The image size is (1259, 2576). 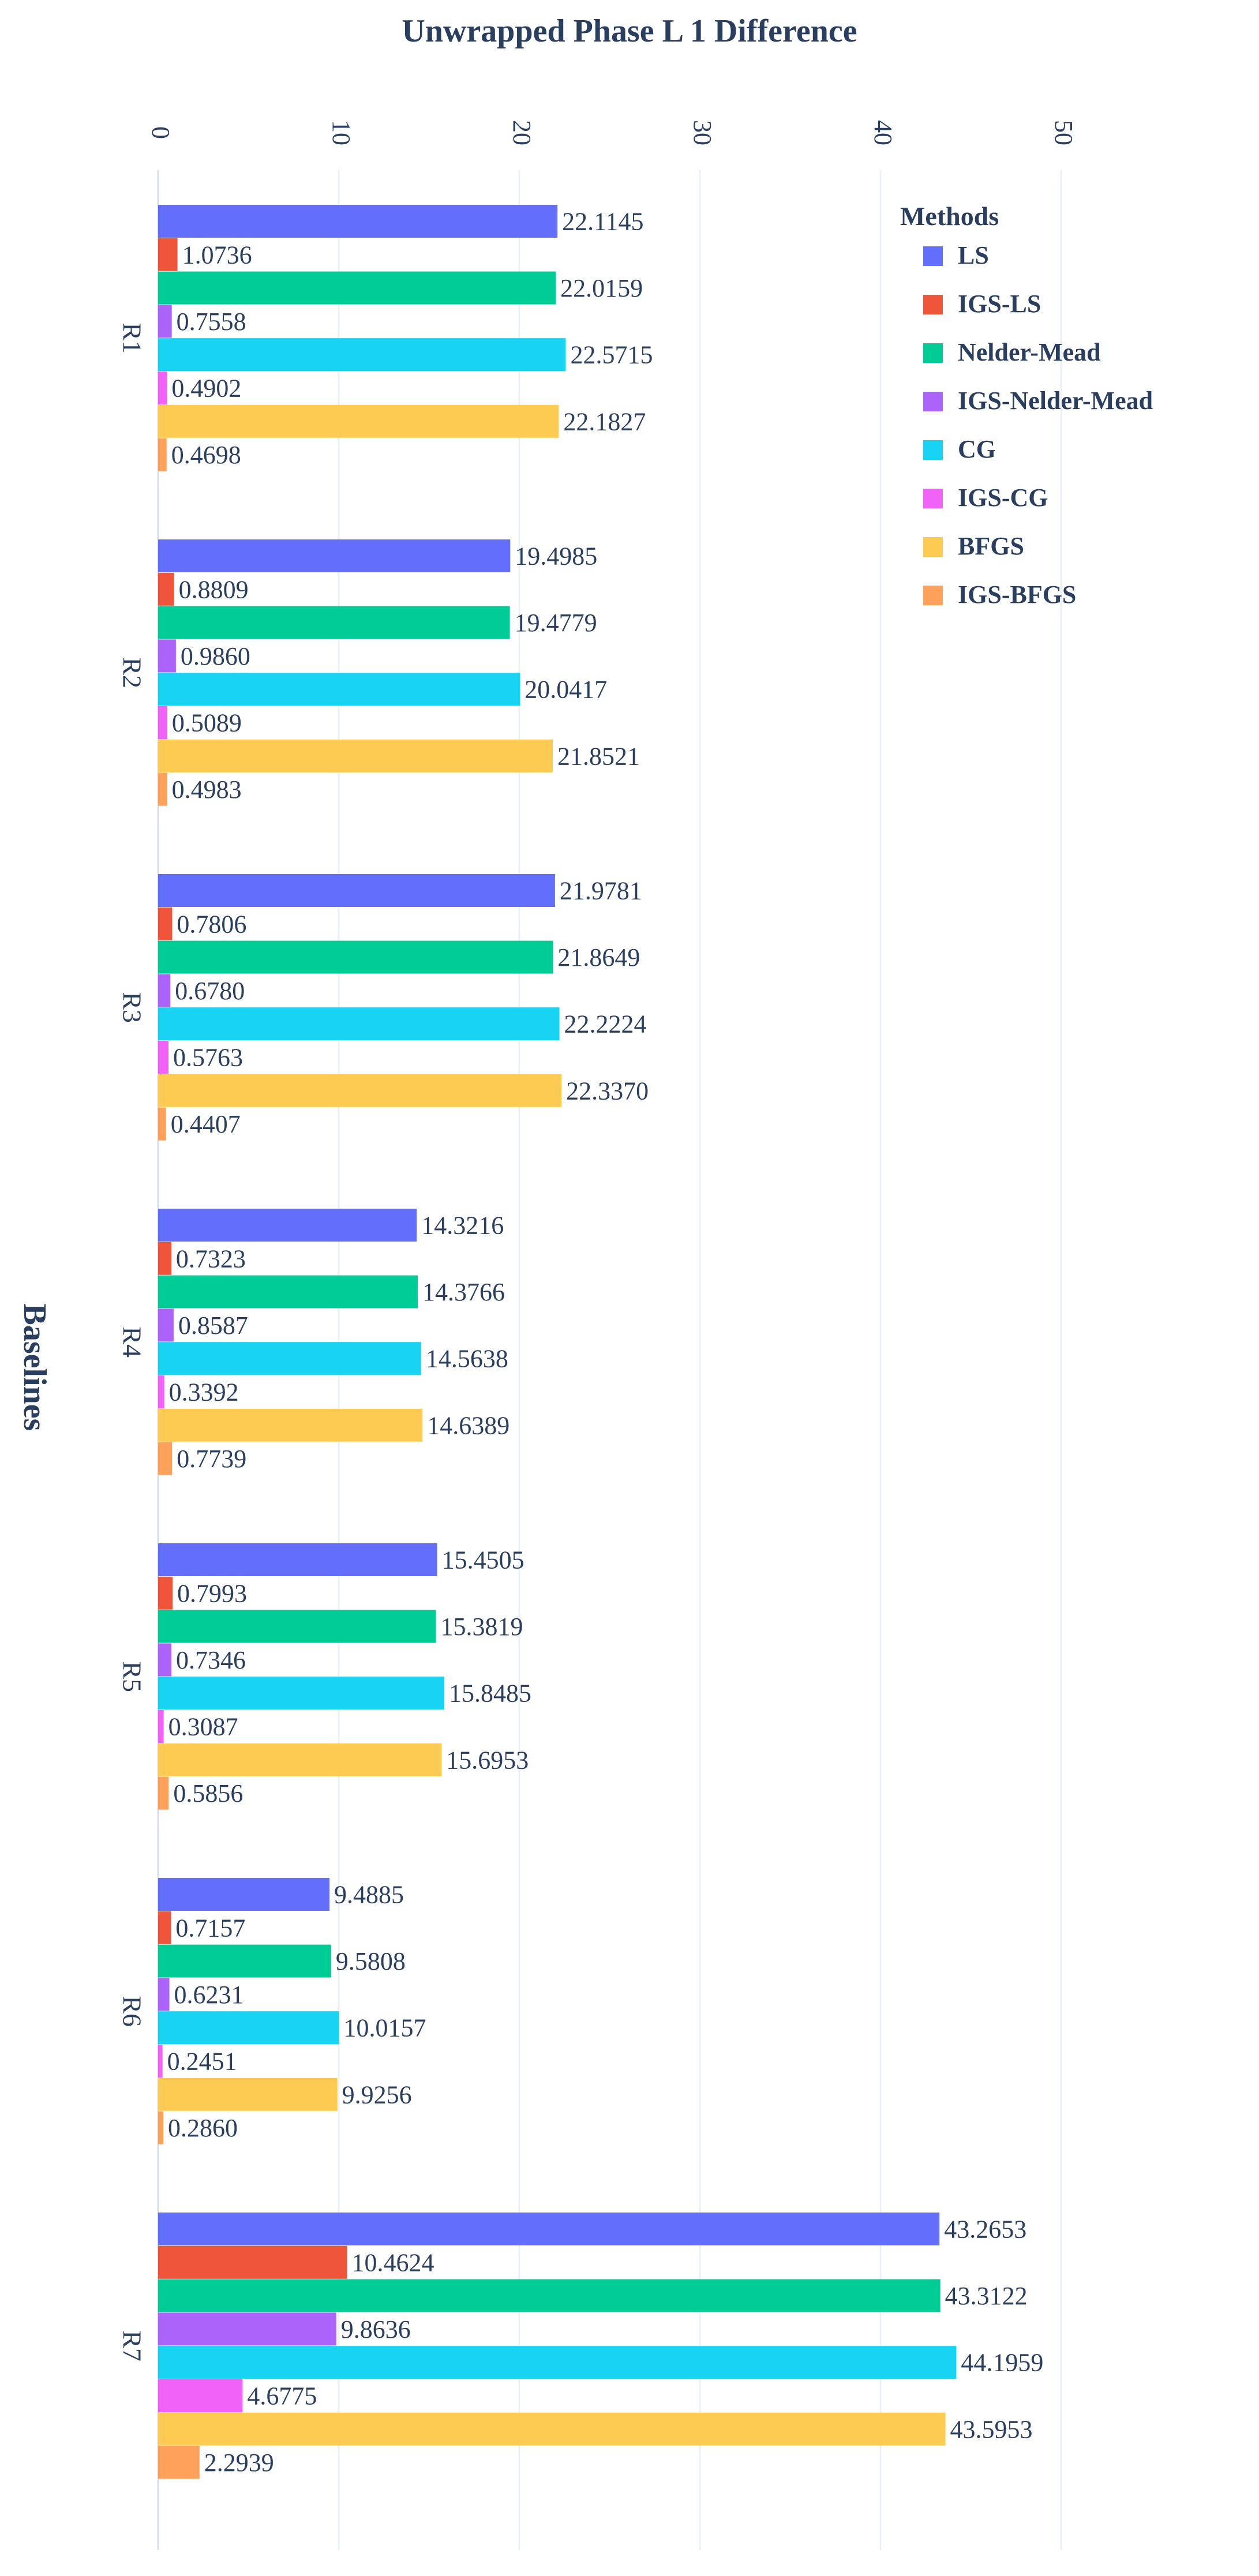 What do you see at coordinates (362, 355) in the screenshot?
I see `bar-r1-cg` at bounding box center [362, 355].